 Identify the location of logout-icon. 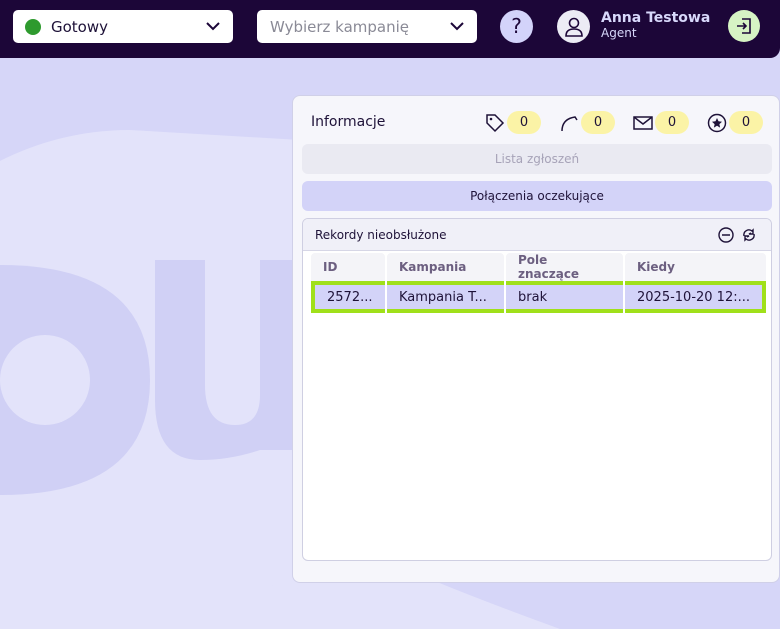
(744, 26).